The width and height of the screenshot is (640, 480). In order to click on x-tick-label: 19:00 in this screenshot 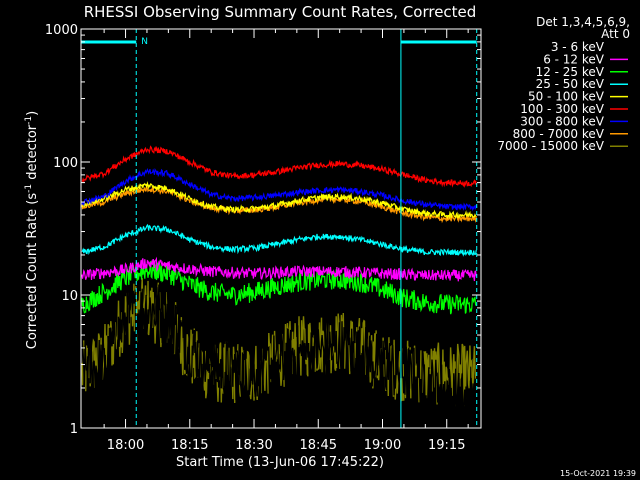, I will do `click(382, 445)`.